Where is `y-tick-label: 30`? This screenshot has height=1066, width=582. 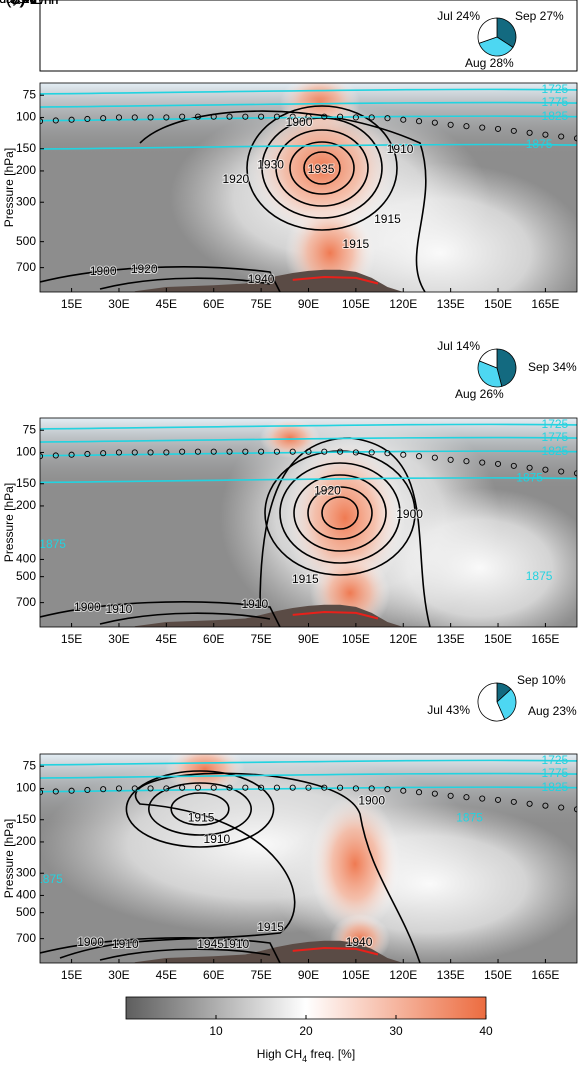 y-tick-label: 30 is located at coordinates (30, 3).